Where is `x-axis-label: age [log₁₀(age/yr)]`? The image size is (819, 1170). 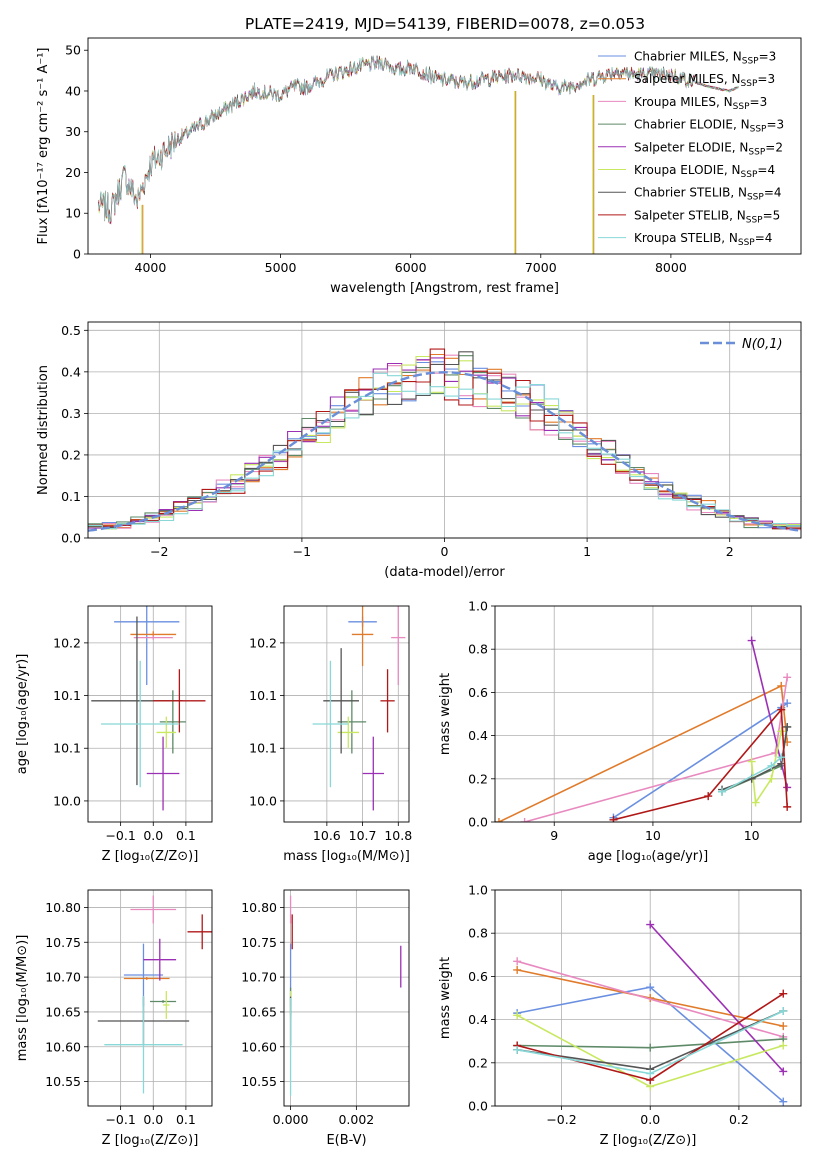 x-axis-label: age [log₁₀(age/yr)] is located at coordinates (648, 856).